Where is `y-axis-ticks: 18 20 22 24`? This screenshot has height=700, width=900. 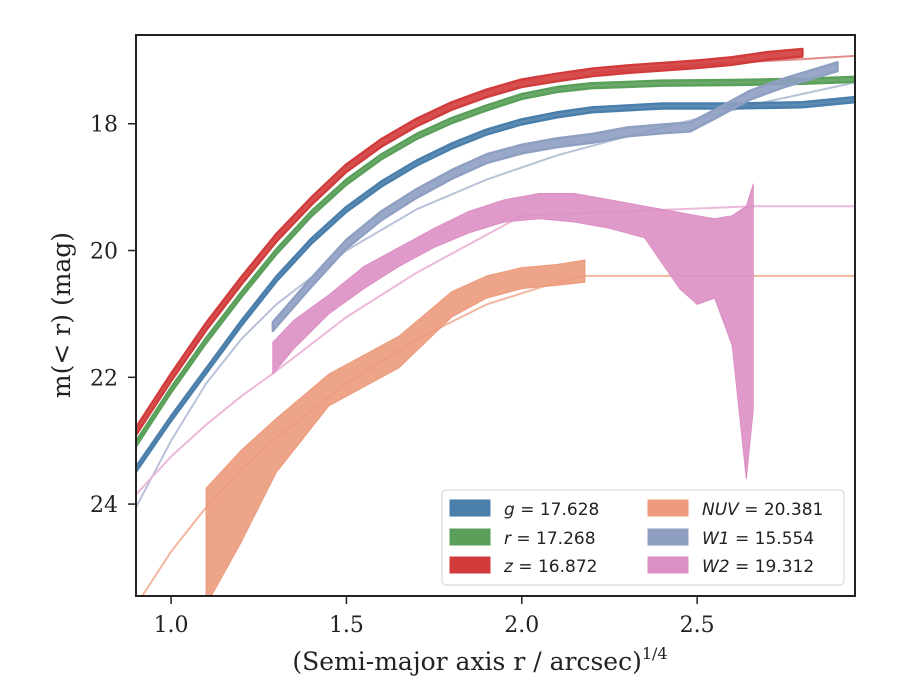
y-axis-ticks: 18 20 22 24 is located at coordinates (113, 315).